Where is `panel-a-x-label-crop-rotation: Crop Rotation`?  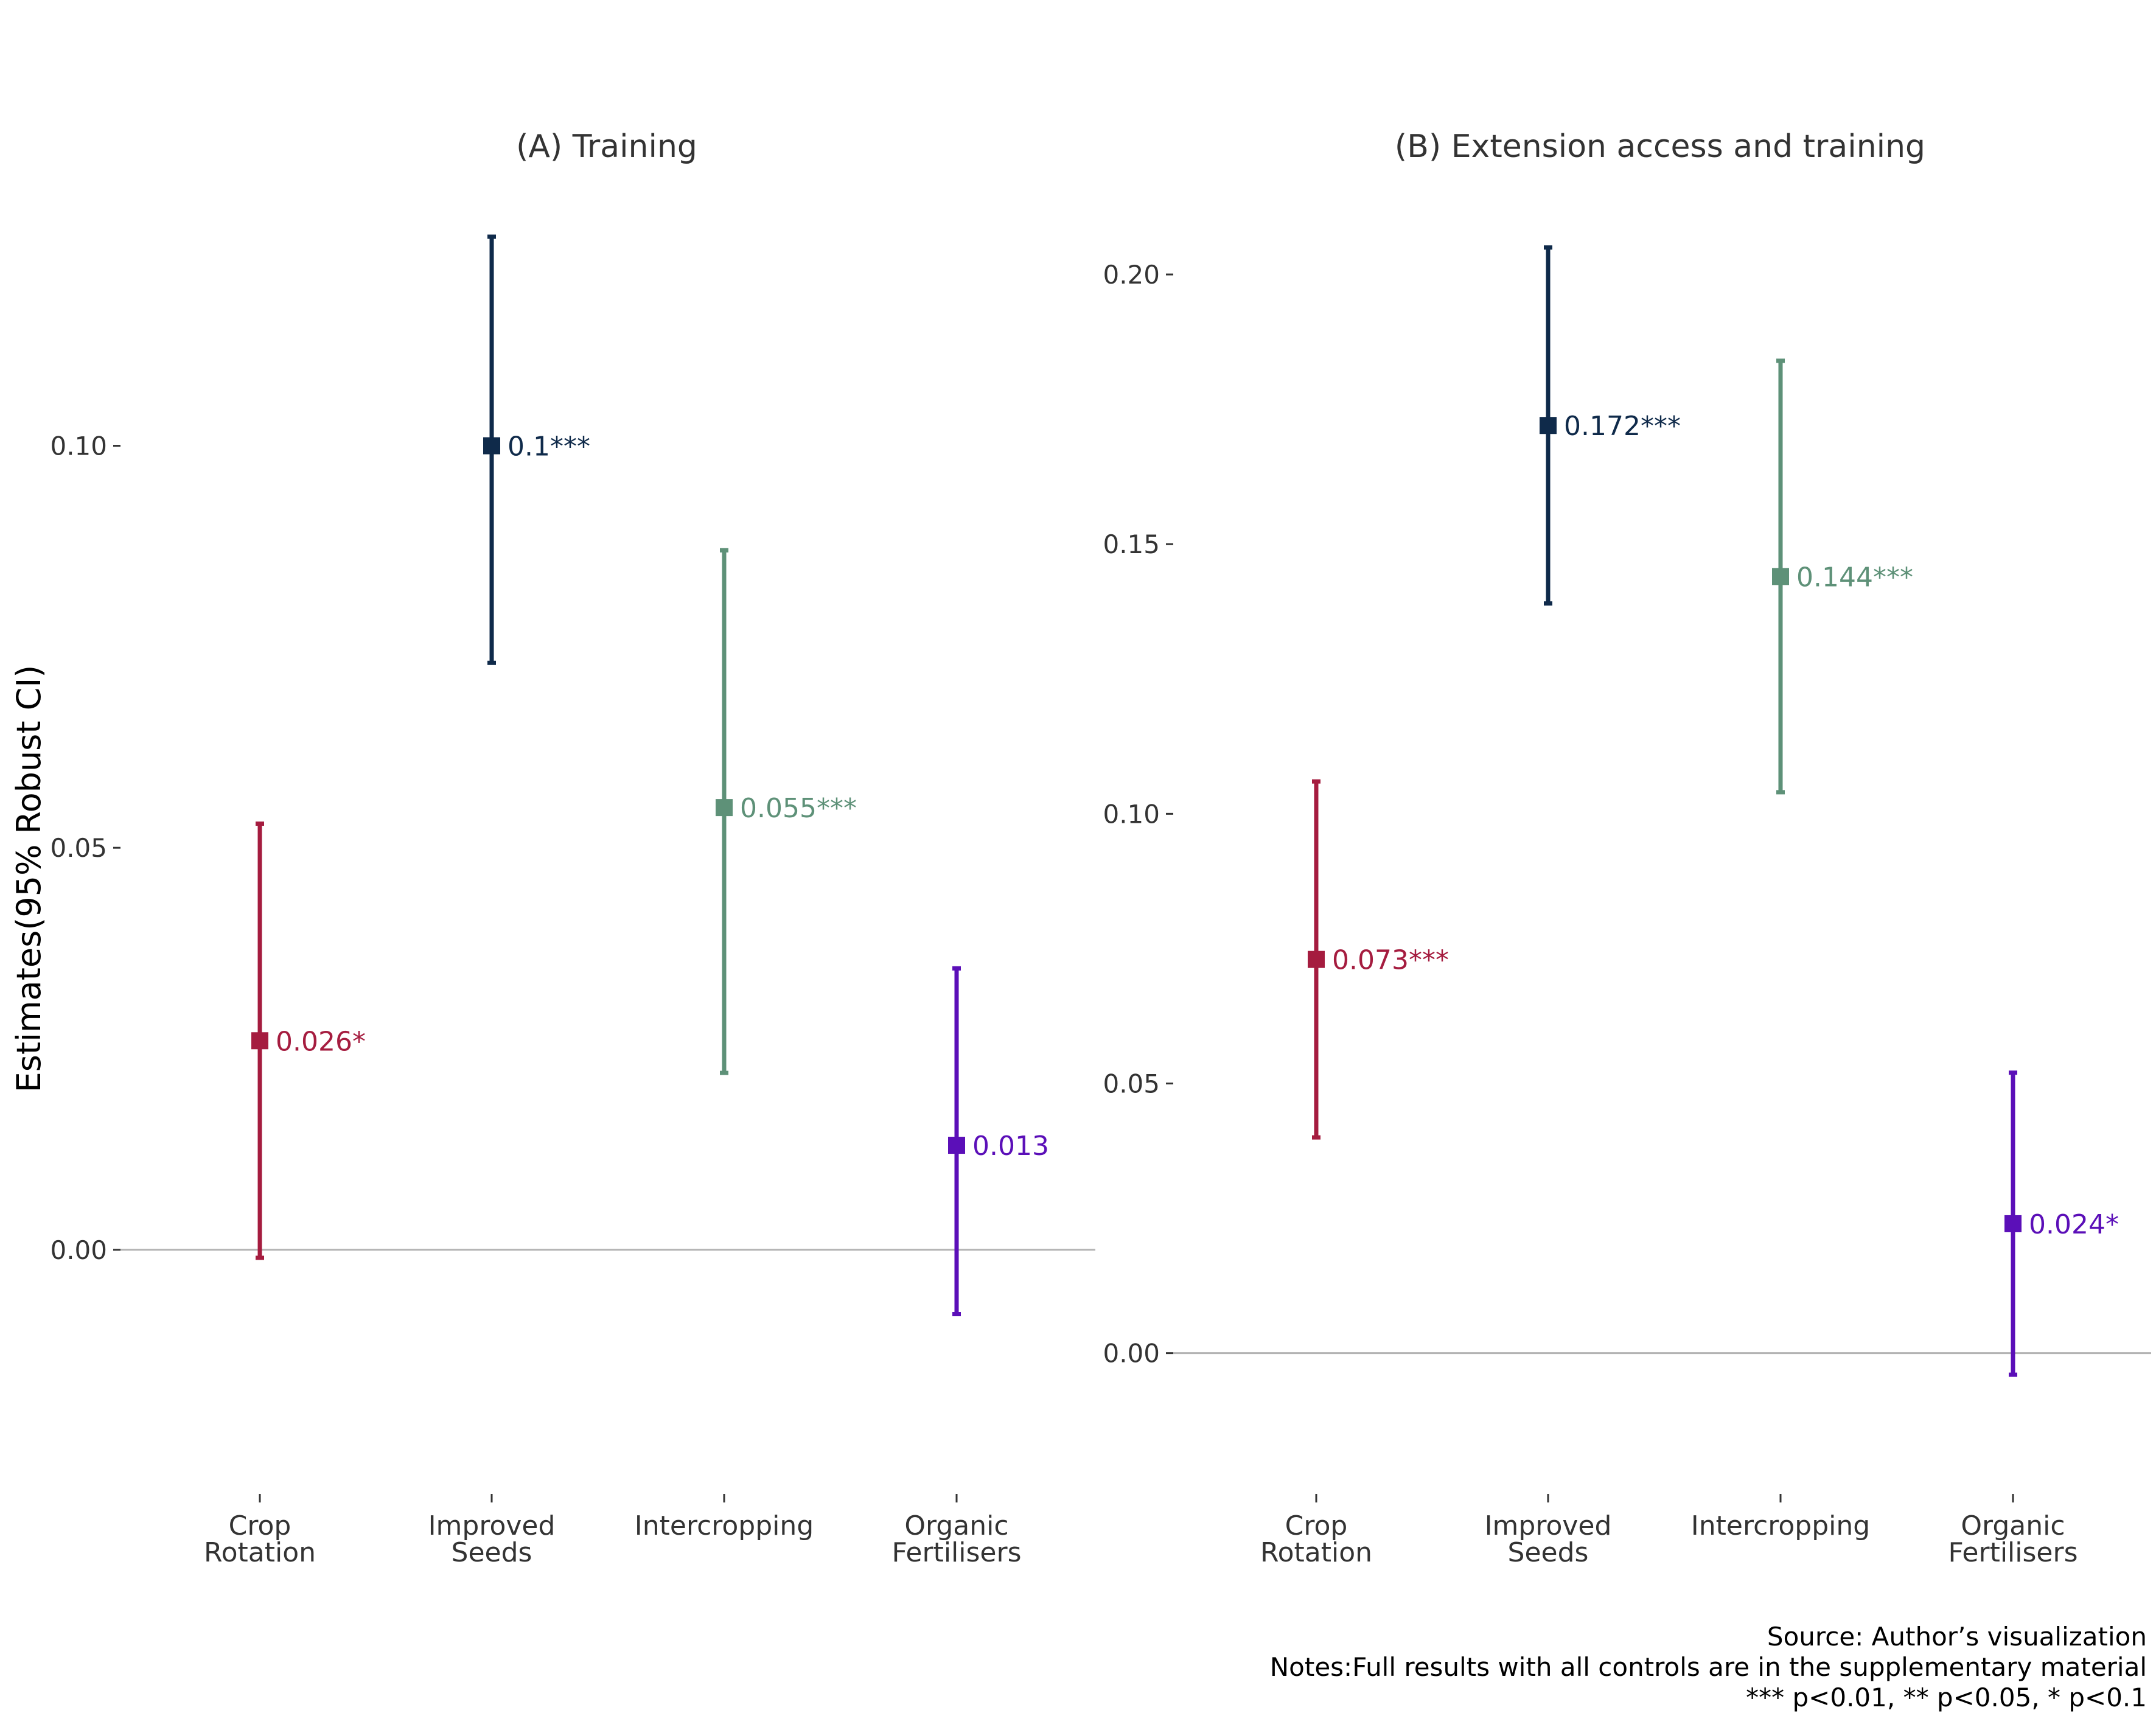
panel-a-x-label-crop-rotation: Crop Rotation is located at coordinates (260, 1539).